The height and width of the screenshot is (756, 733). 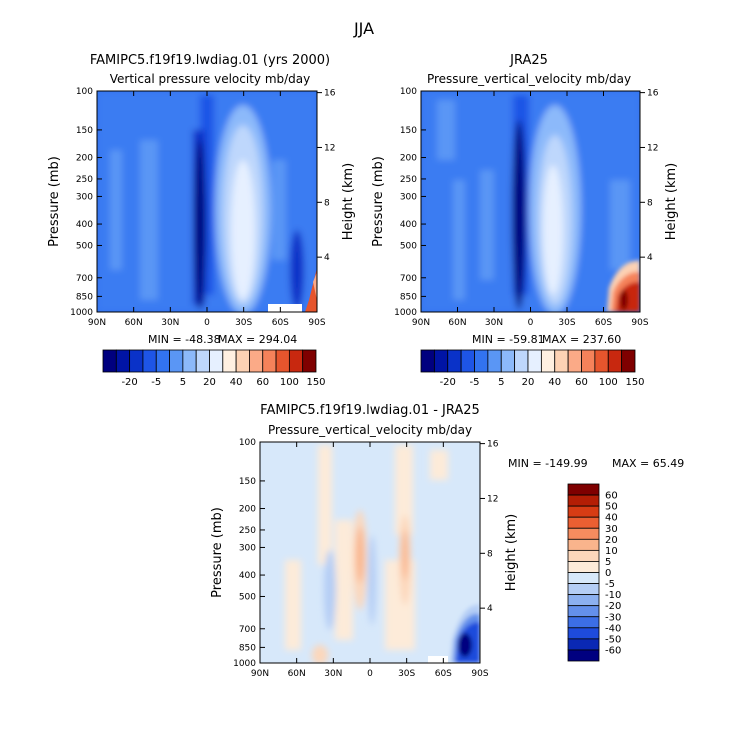 I want to click on panel-model-contour-field, so click(x=207, y=201).